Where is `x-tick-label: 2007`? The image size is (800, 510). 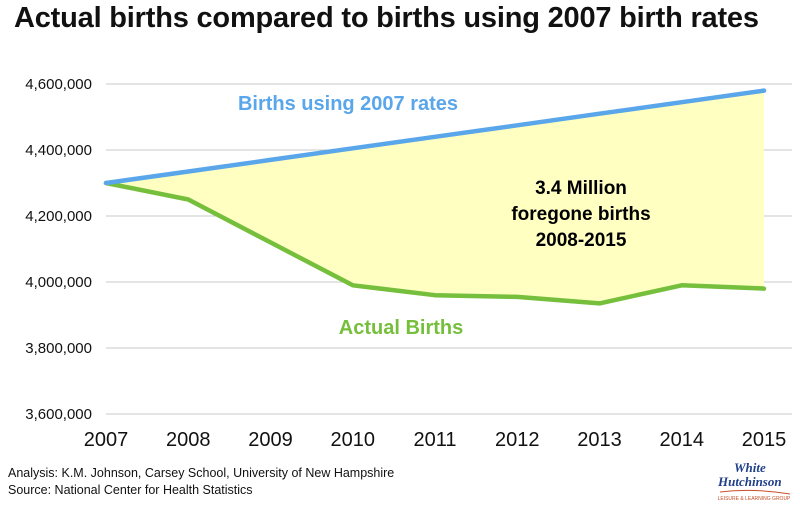
x-tick-label: 2007 is located at coordinates (106, 440).